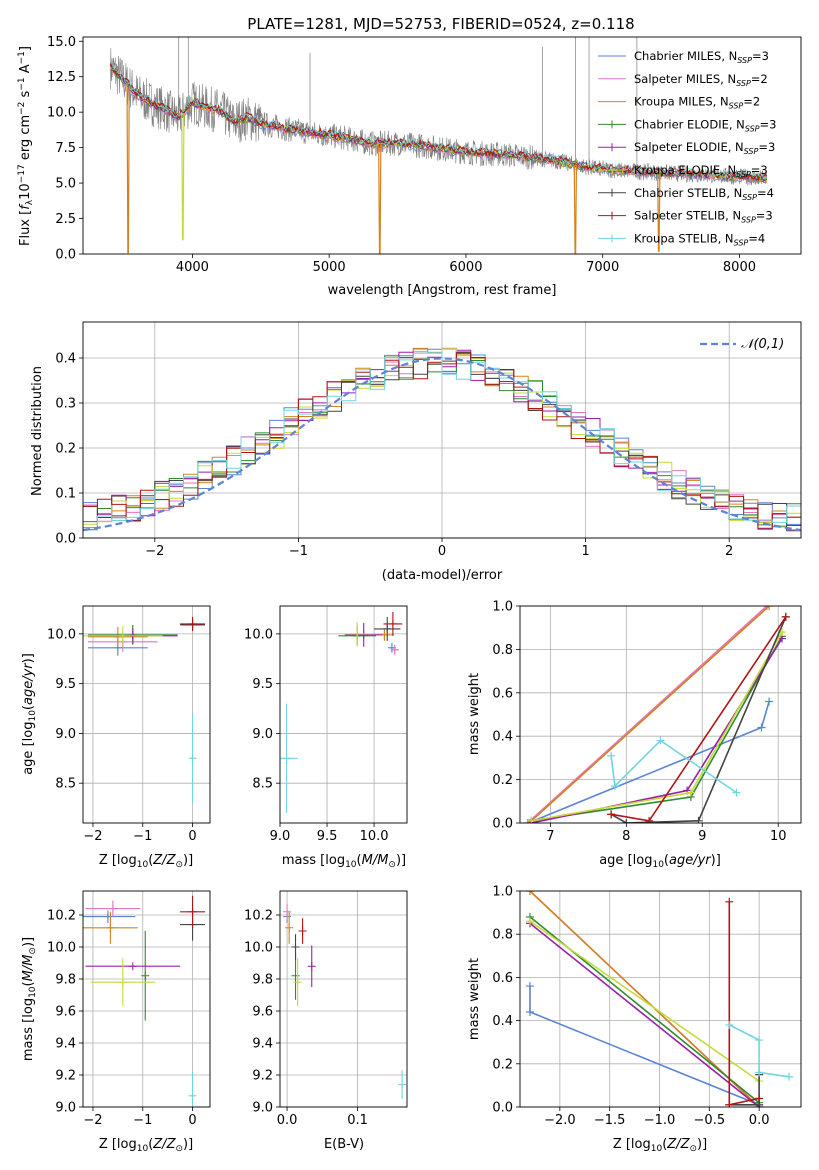 This screenshot has width=819, height=1170. I want to click on weight-vs-Z-frame, so click(660, 999).